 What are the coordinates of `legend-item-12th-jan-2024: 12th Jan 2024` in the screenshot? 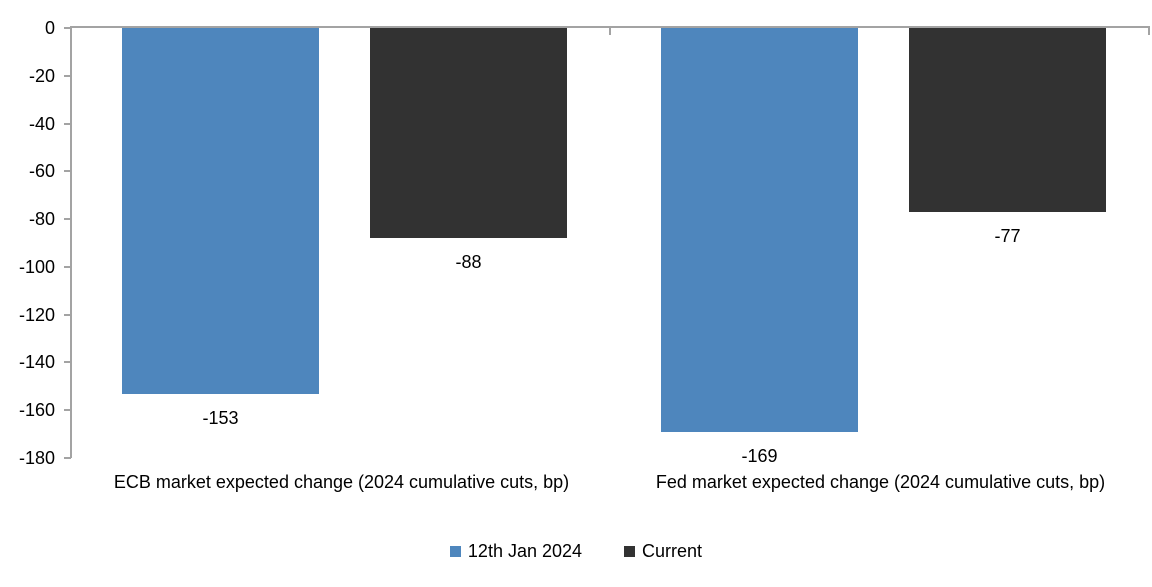 It's located at (516, 551).